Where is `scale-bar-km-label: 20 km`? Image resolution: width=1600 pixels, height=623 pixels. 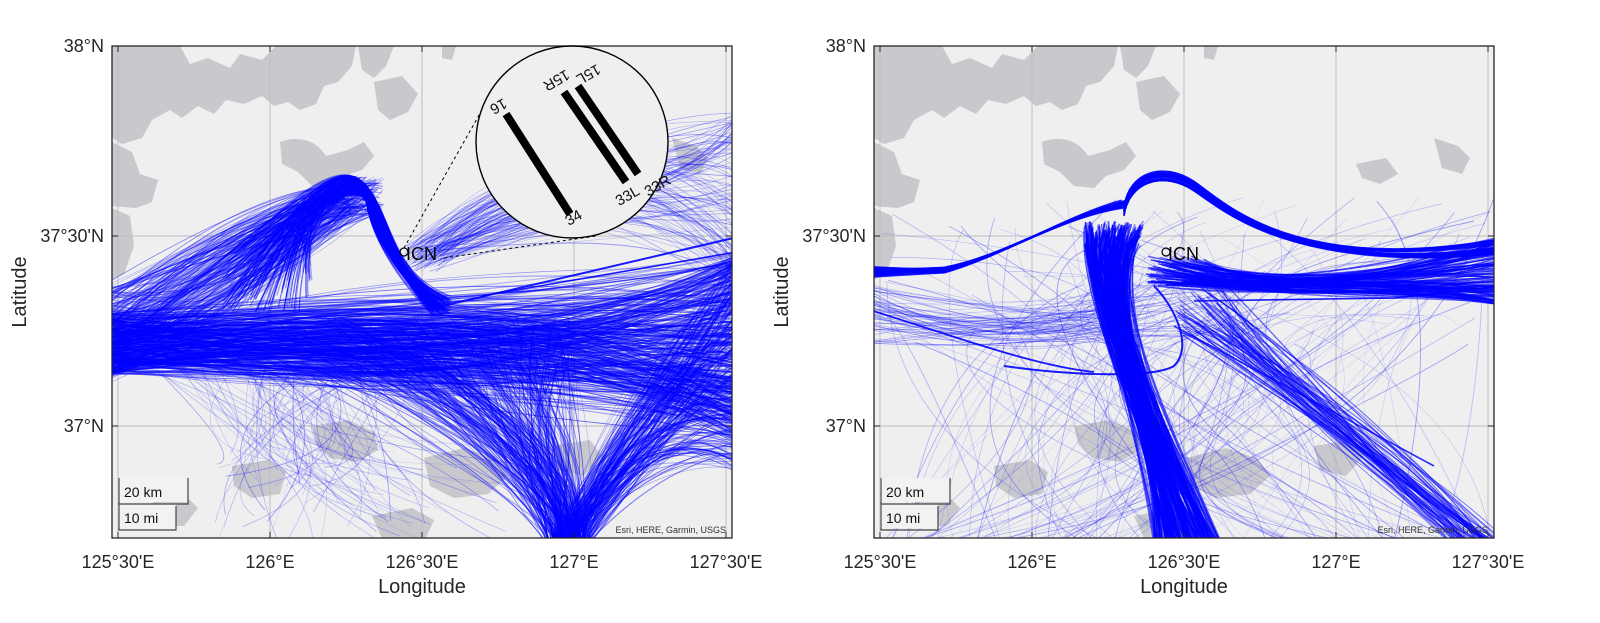 scale-bar-km-label: 20 km is located at coordinates (143, 492).